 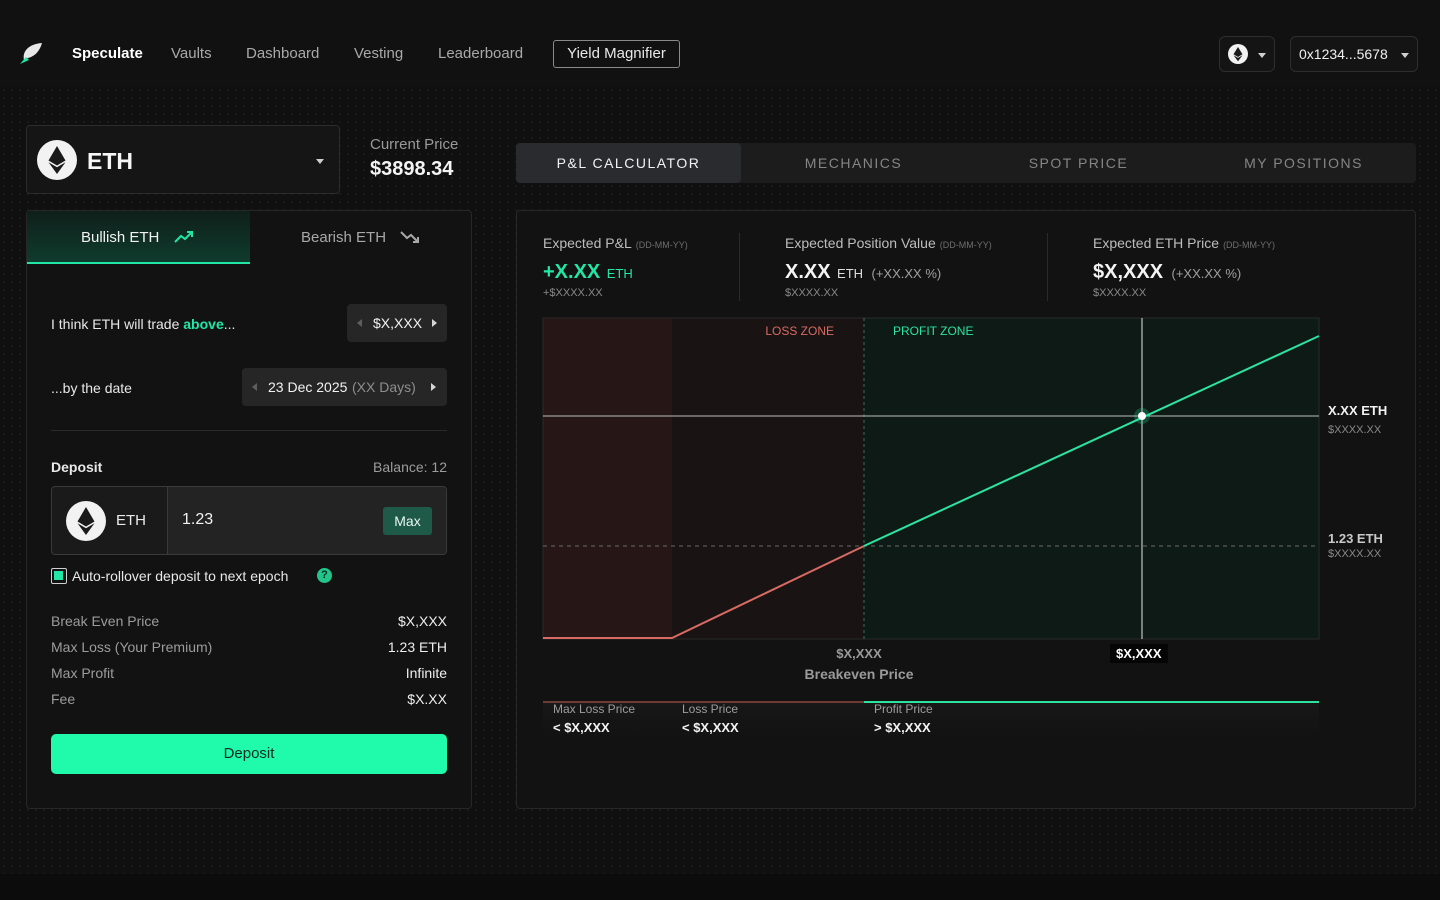 What do you see at coordinates (434, 323) in the screenshot?
I see `increase-arrow-icon` at bounding box center [434, 323].